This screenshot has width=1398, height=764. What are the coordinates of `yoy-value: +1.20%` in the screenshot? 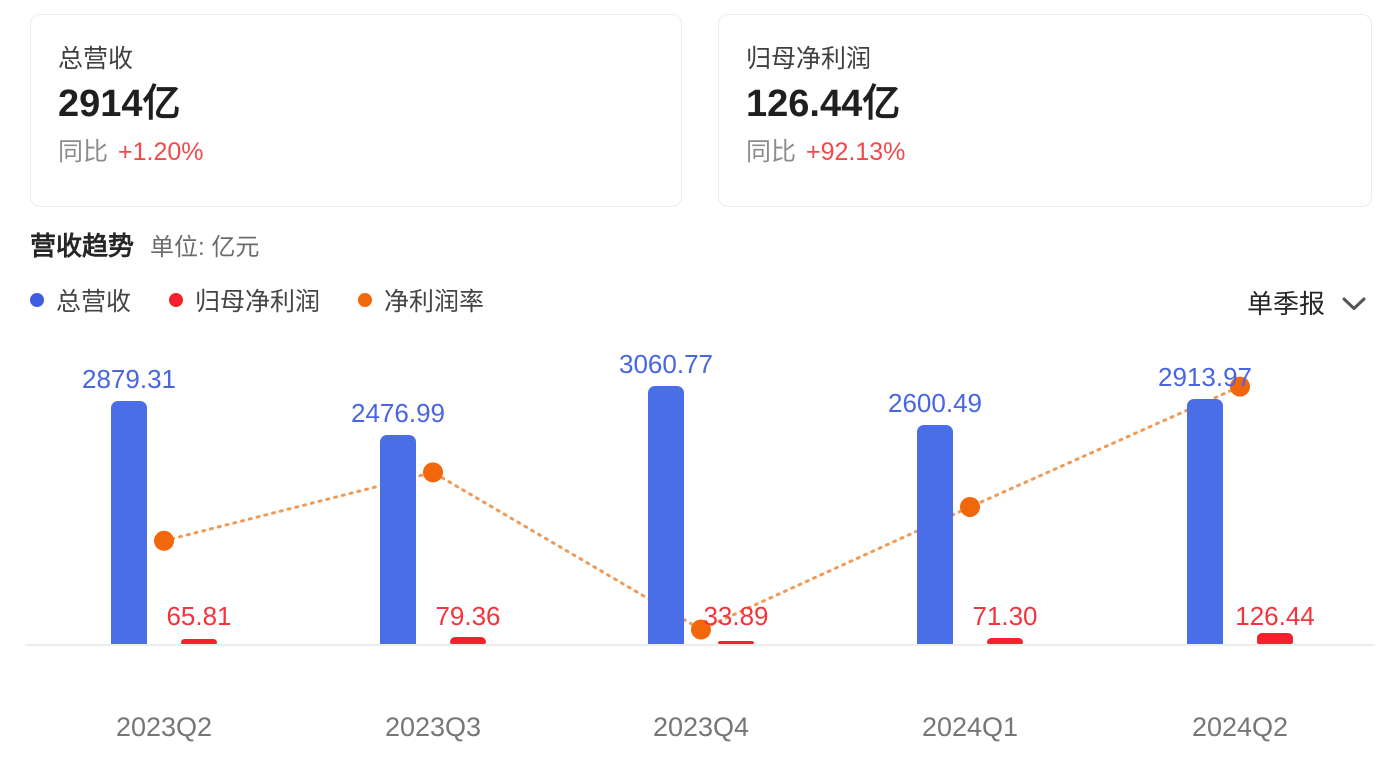 It's located at (161, 152).